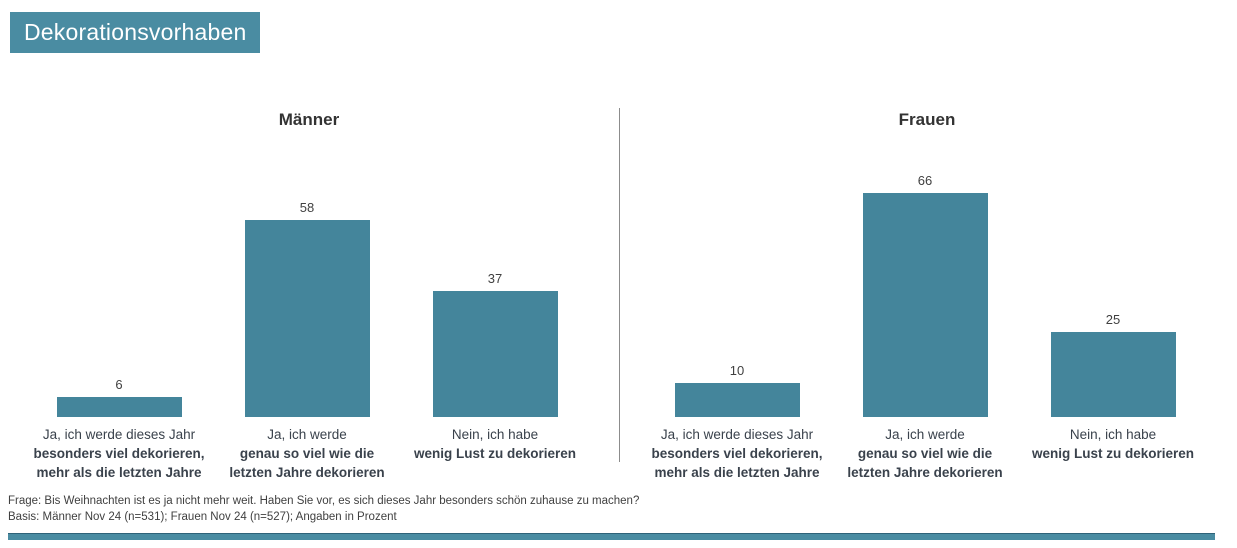  I want to click on bar-zone: 10, so click(737, 273).